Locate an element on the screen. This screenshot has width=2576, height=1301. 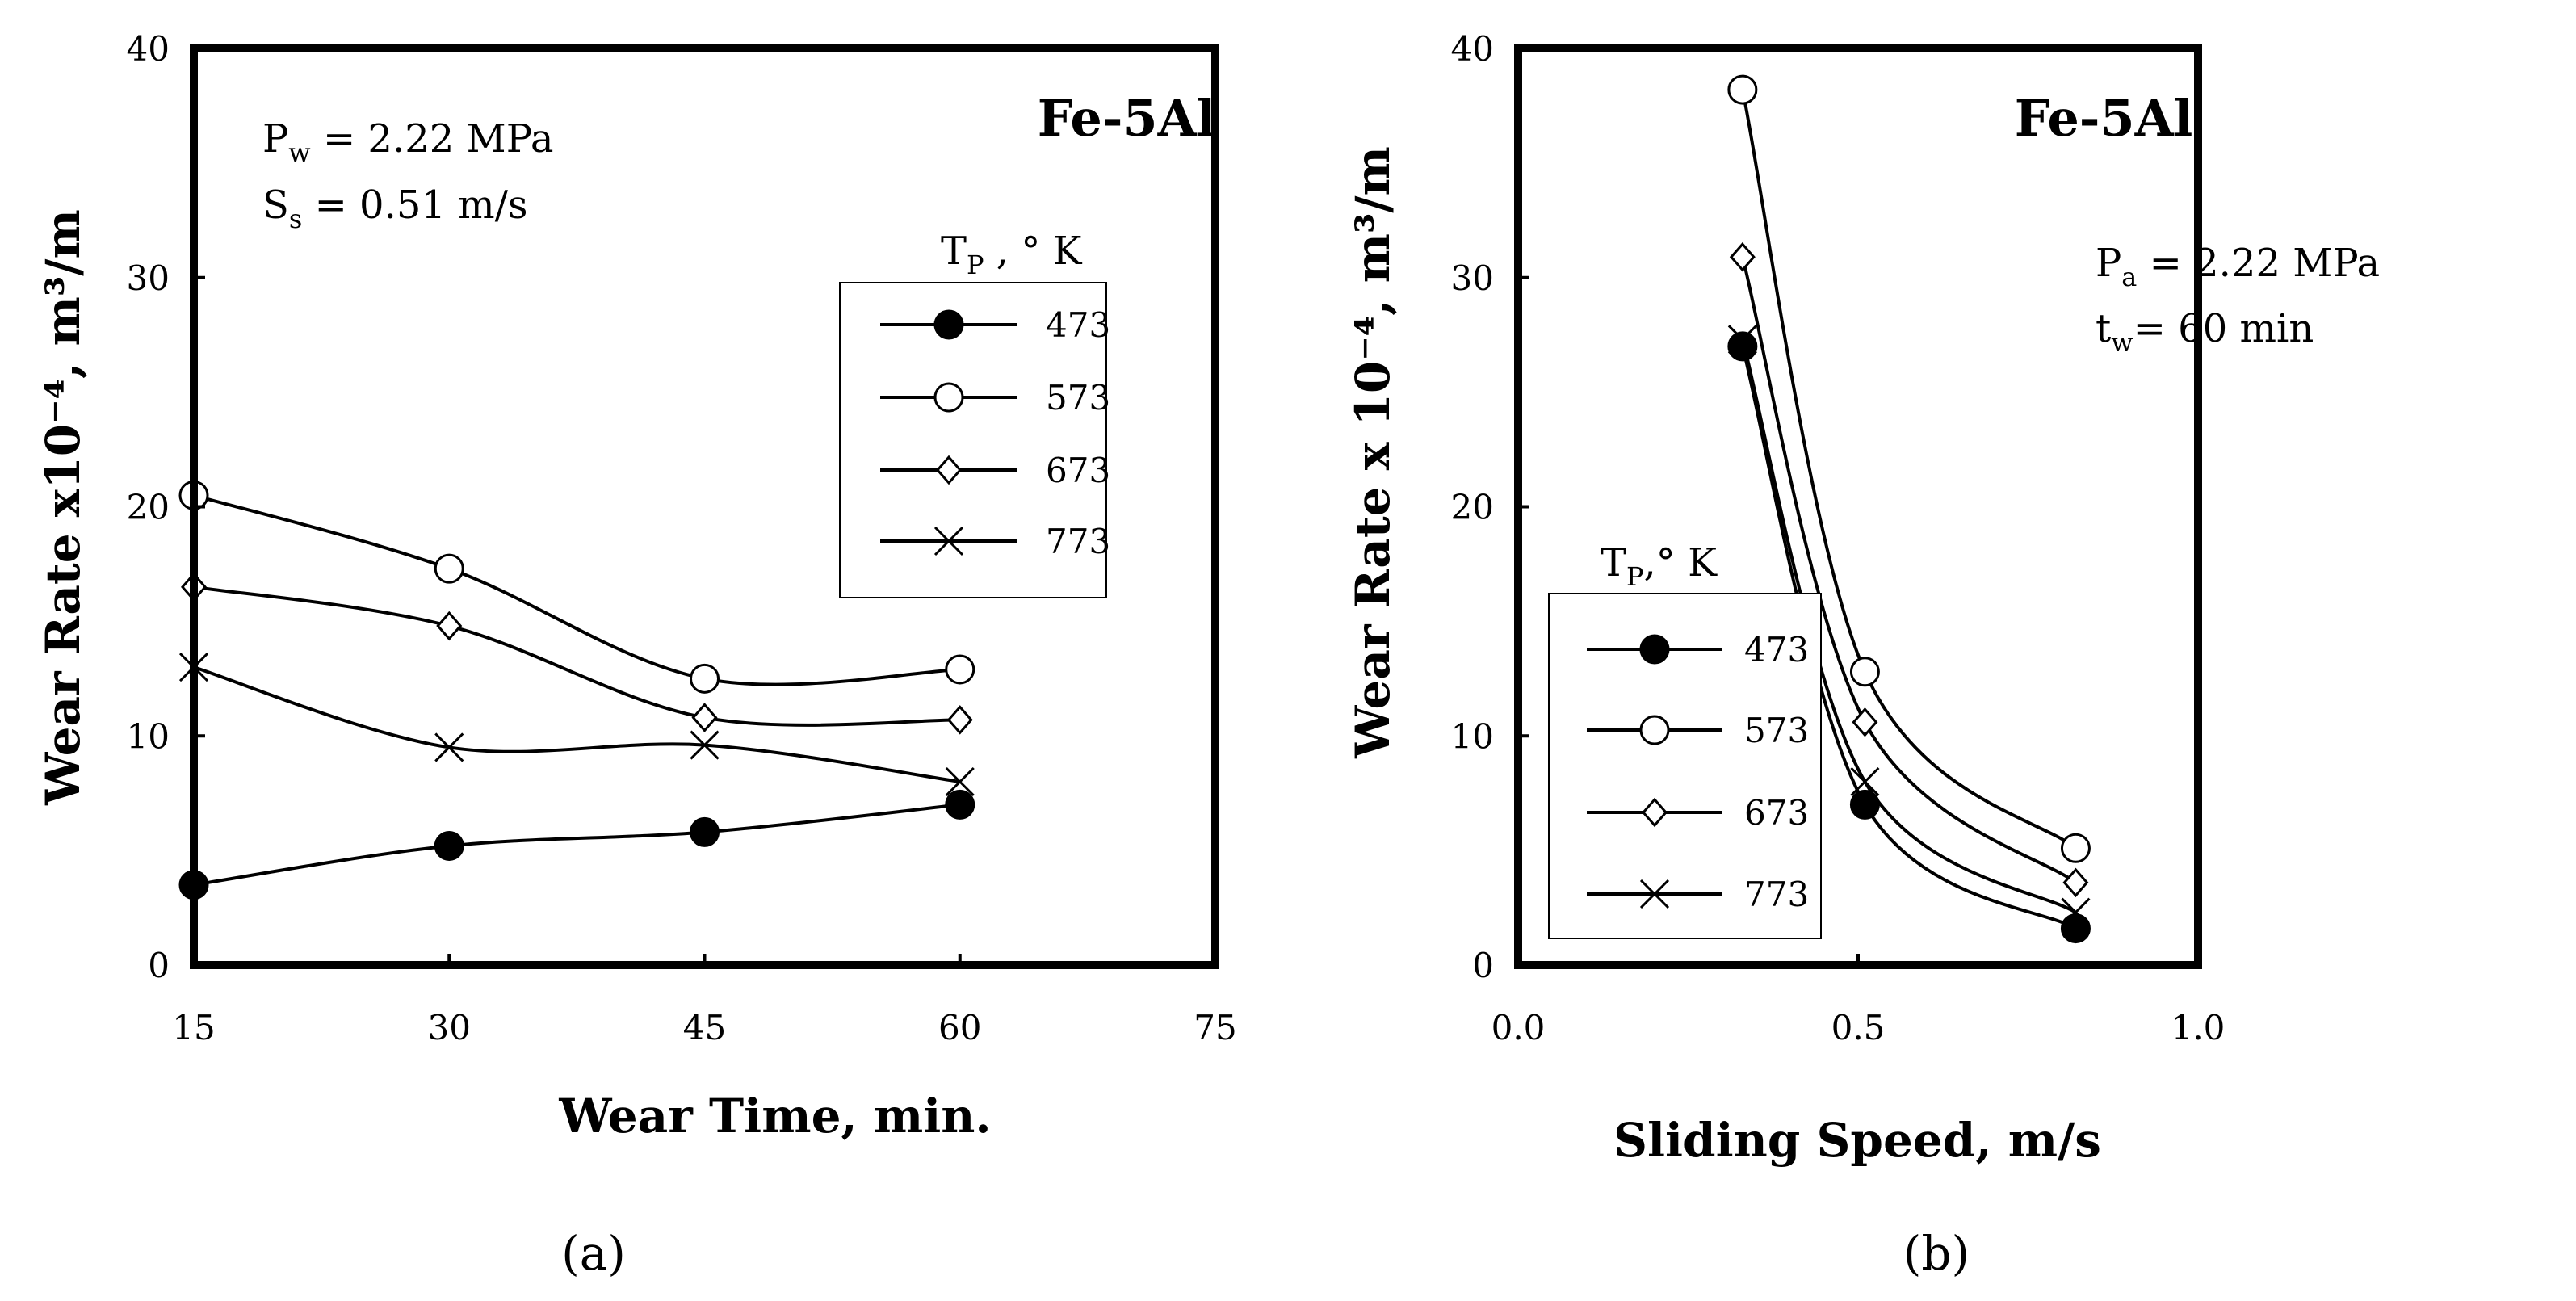
x-tick-label: 75 is located at coordinates (1215, 1027).